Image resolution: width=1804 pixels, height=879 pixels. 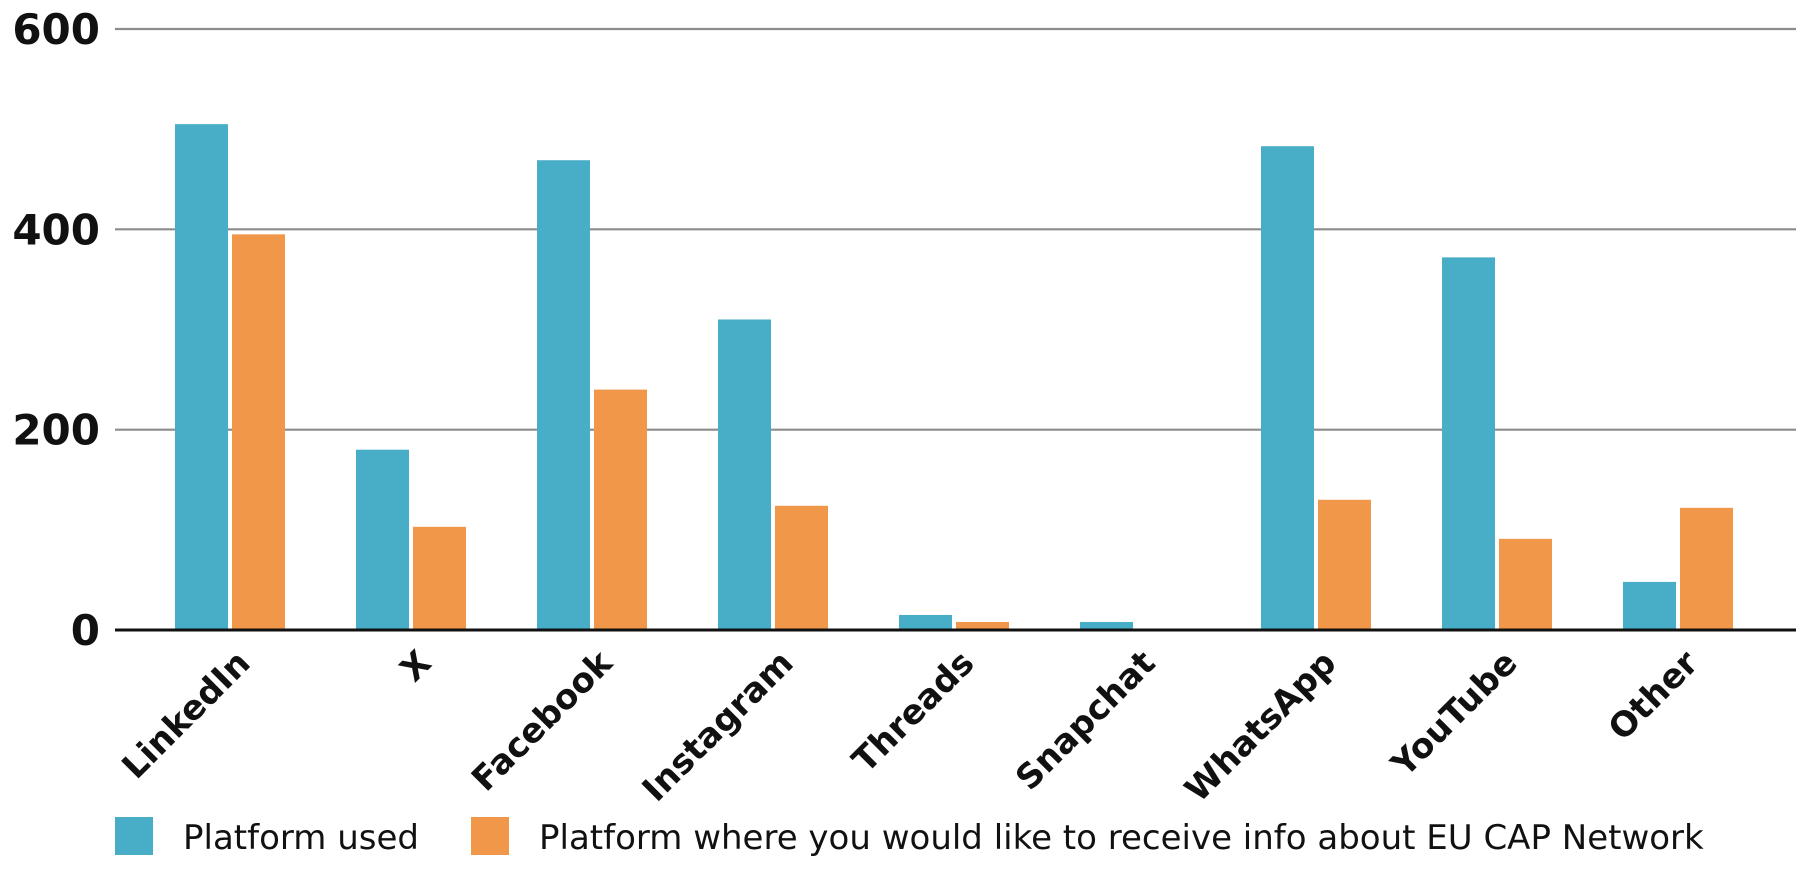 I want to click on x-tick-label: LinkedIn, so click(x=186, y=715).